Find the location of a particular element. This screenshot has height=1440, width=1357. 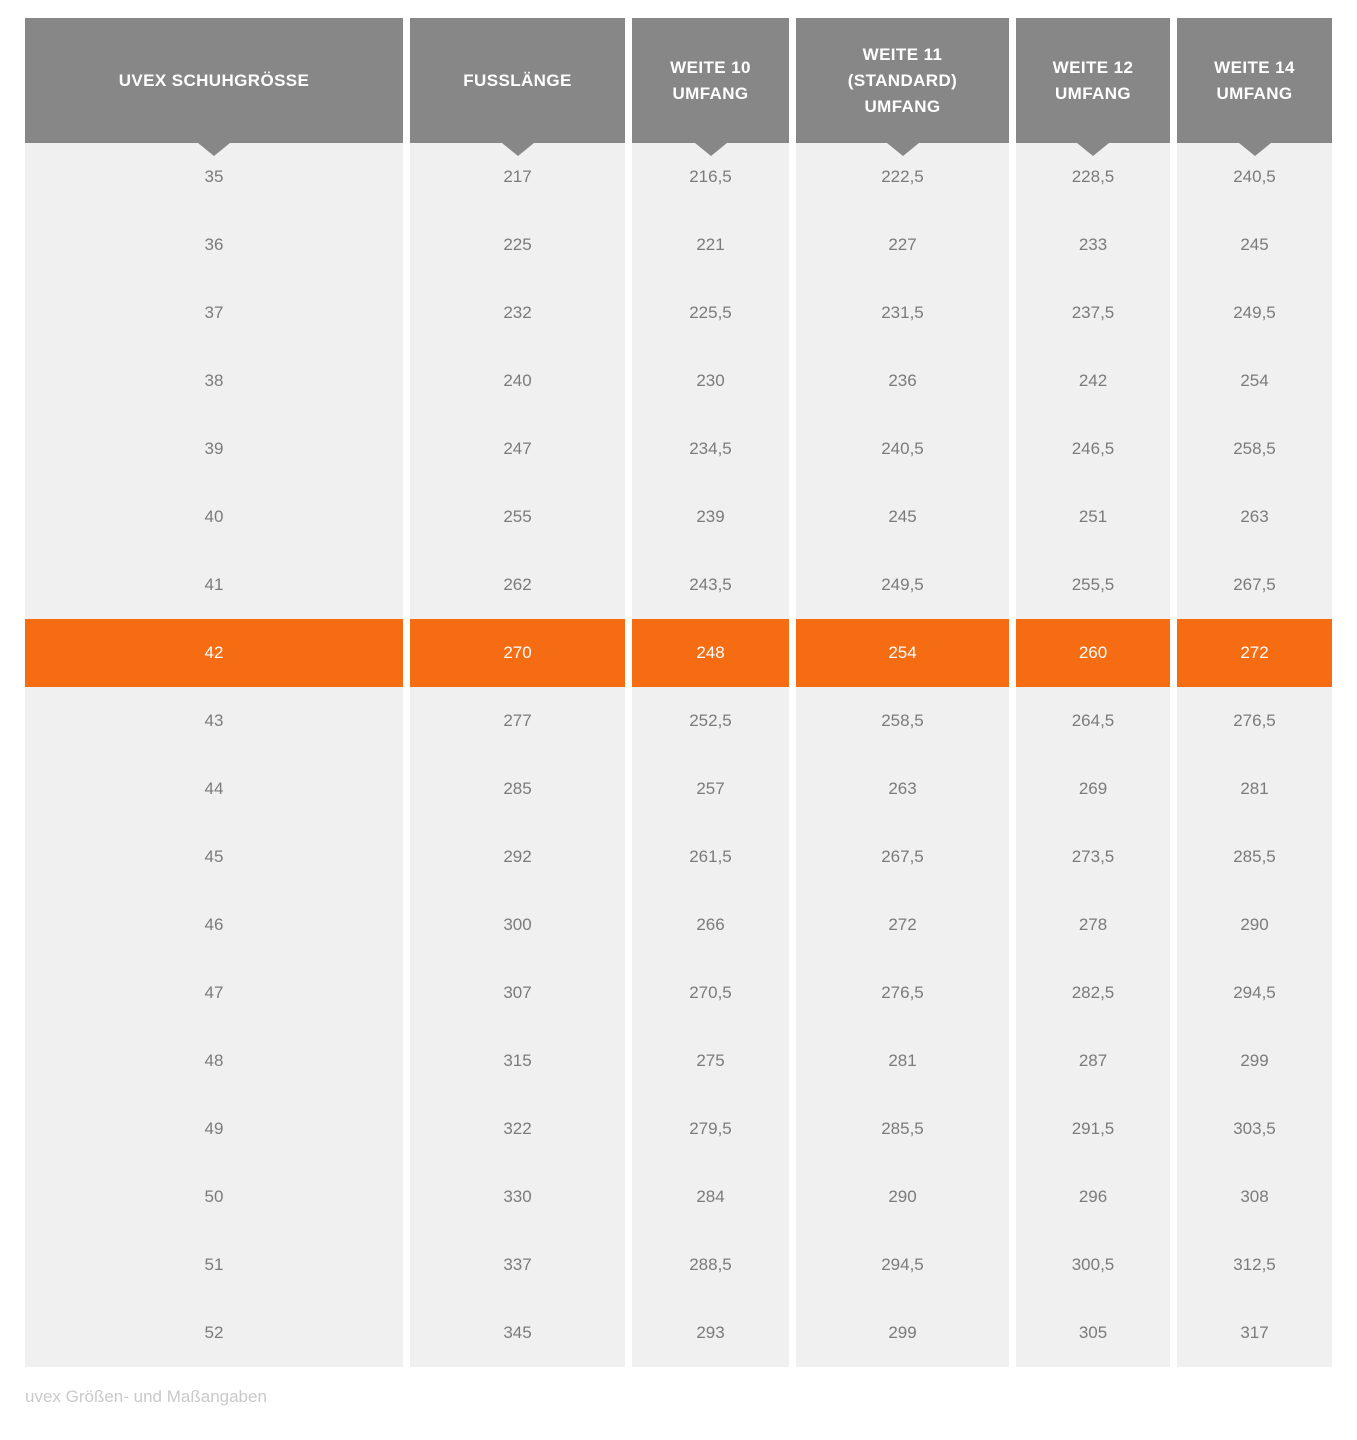

cell-uvex-schuhgroesse: 41 is located at coordinates (214, 585).